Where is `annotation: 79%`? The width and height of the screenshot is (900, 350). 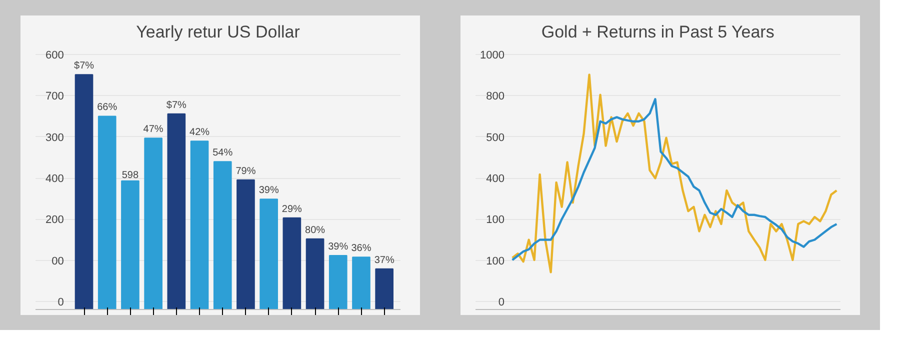
annotation: 79% is located at coordinates (246, 171).